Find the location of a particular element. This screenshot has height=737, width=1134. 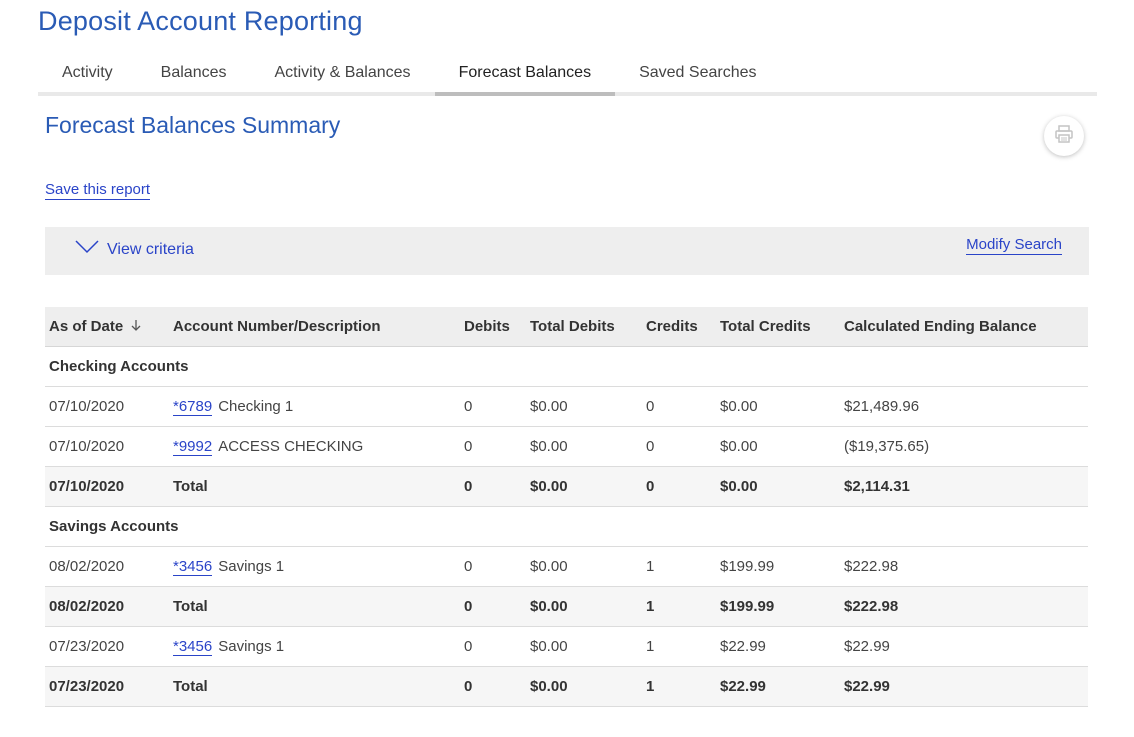

column-header-ending-balance: Calculated Ending Balance is located at coordinates (964, 327).